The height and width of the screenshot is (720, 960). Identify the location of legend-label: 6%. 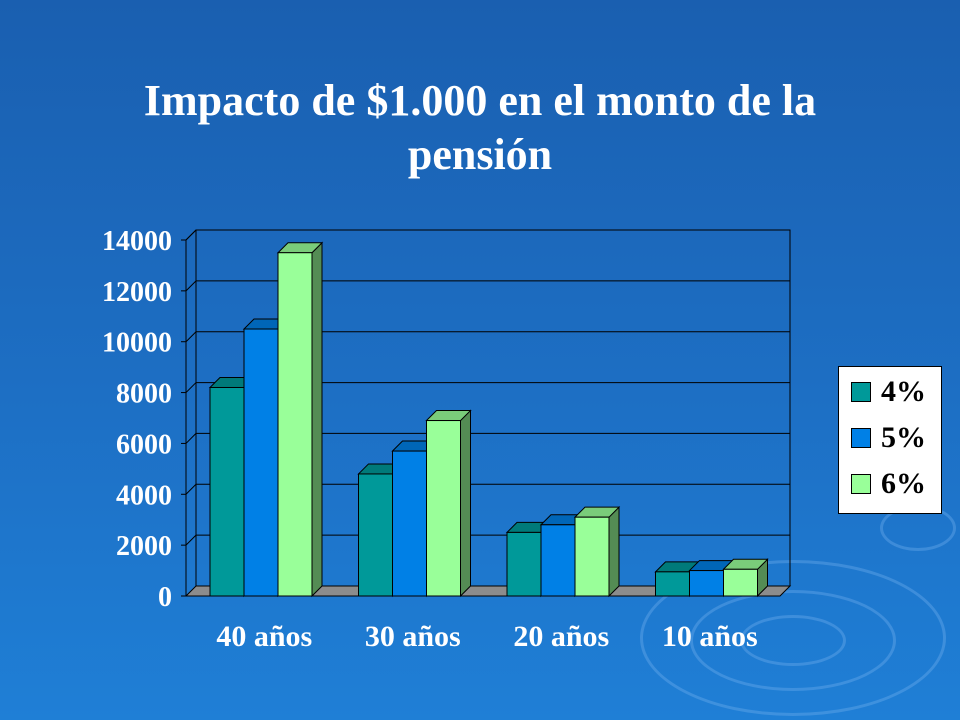
(903, 483).